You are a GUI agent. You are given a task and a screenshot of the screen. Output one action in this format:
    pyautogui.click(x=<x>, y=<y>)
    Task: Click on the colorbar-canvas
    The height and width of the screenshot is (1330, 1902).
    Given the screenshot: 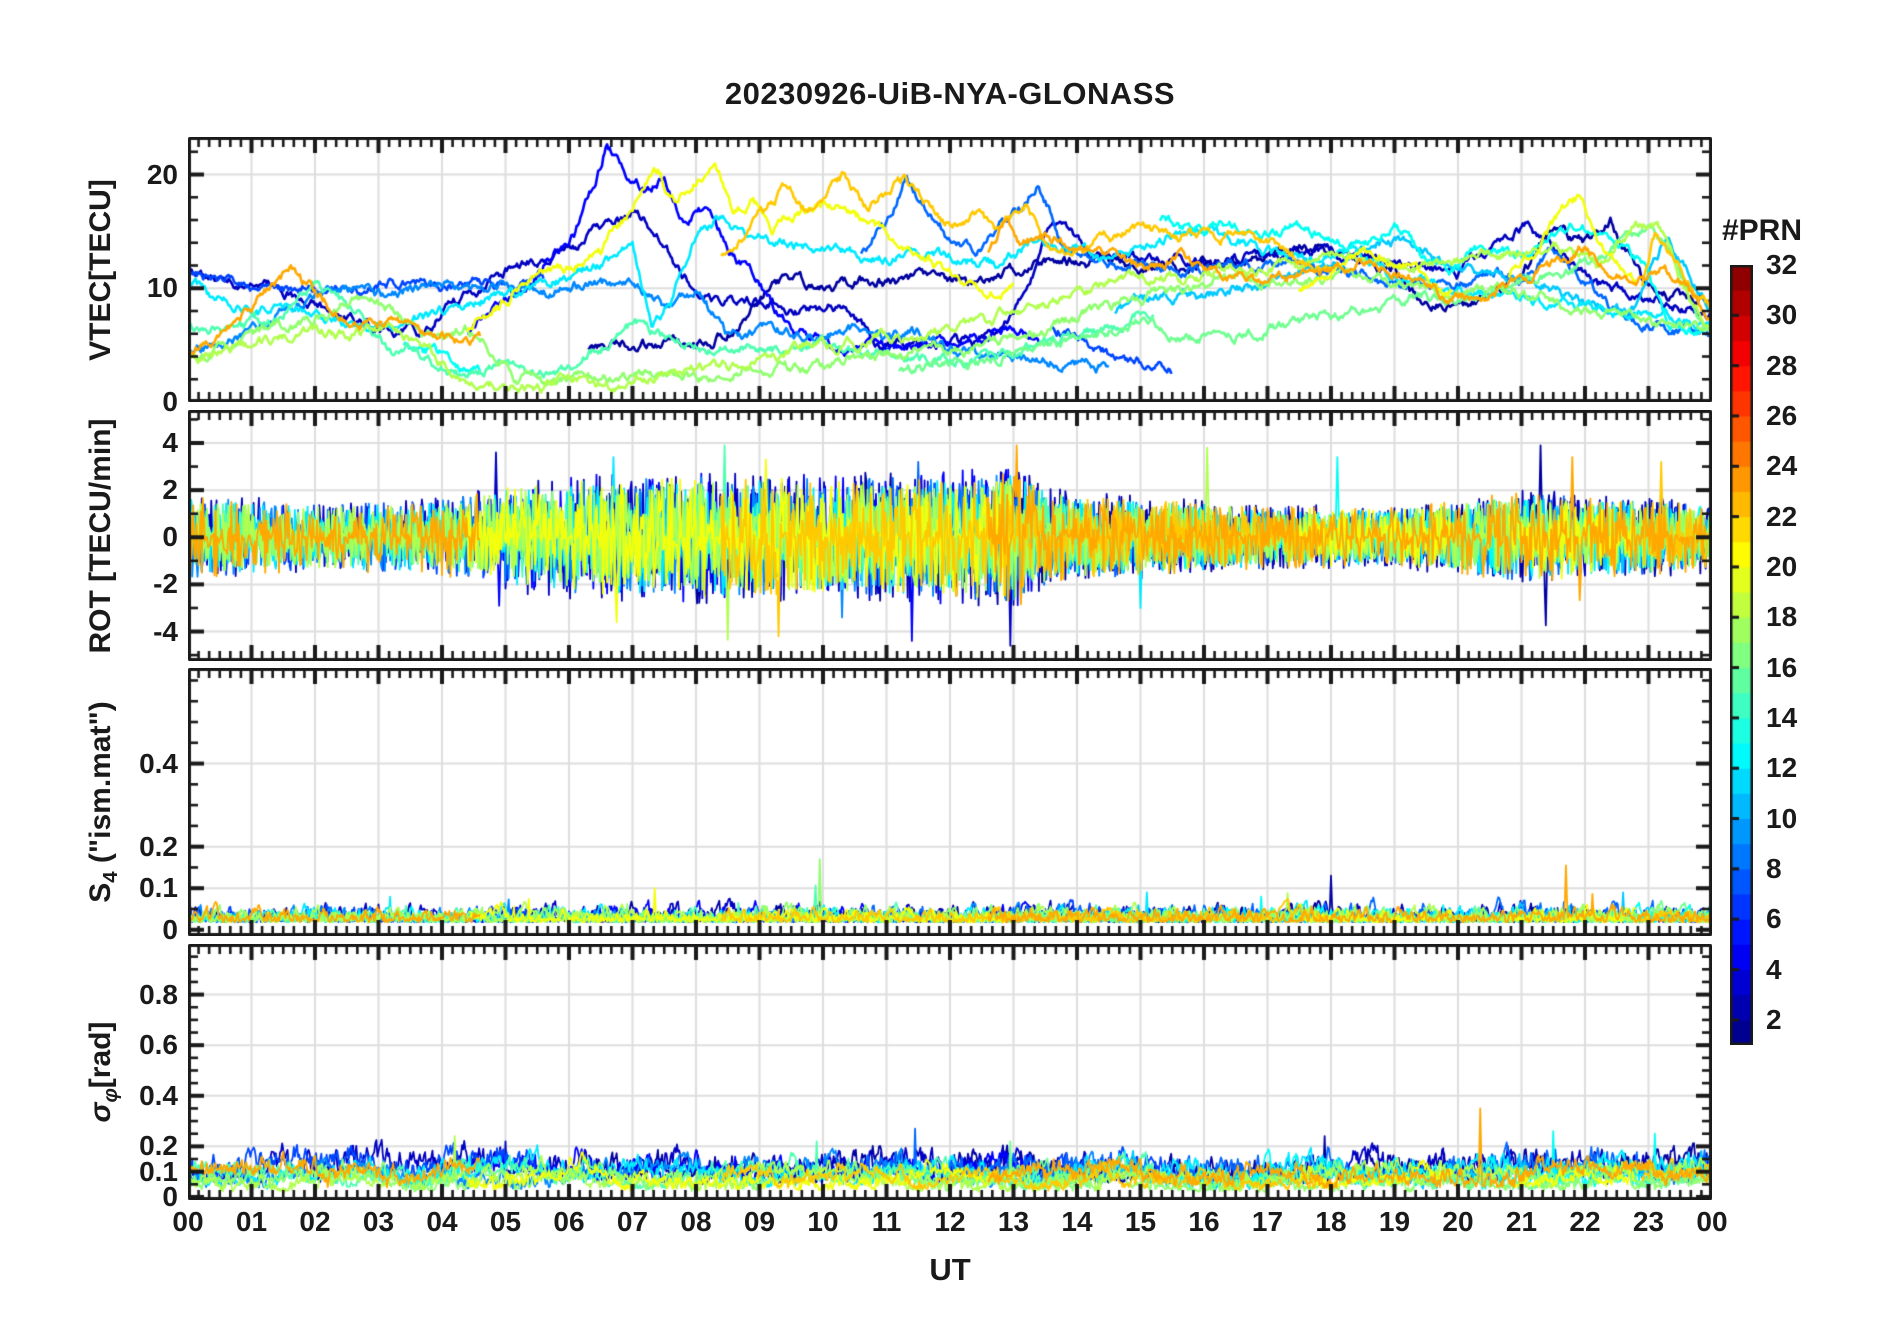 What is the action you would take?
    pyautogui.click(x=1741, y=655)
    